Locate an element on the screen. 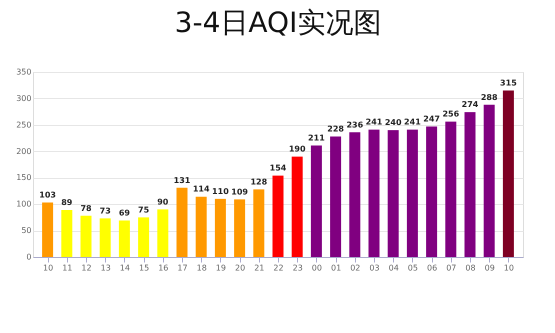 The image size is (555, 333). x-tick-label: 05 is located at coordinates (413, 268).